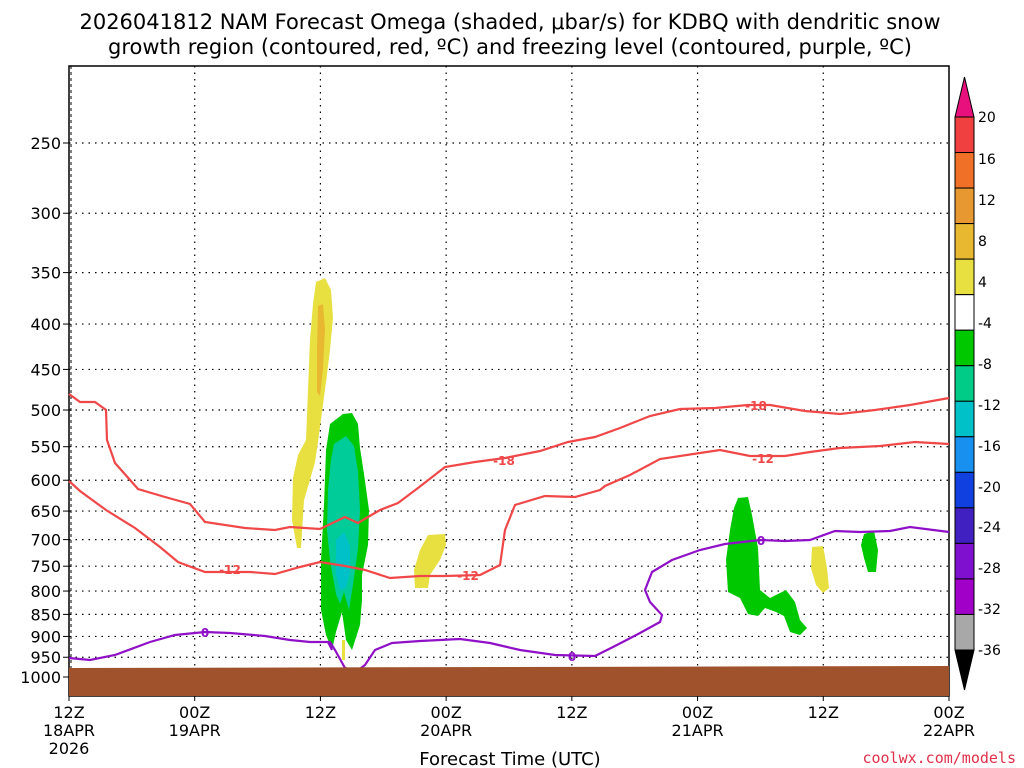 The image size is (1024, 768). I want to click on colorbar-level-label: -12, so click(989, 406).